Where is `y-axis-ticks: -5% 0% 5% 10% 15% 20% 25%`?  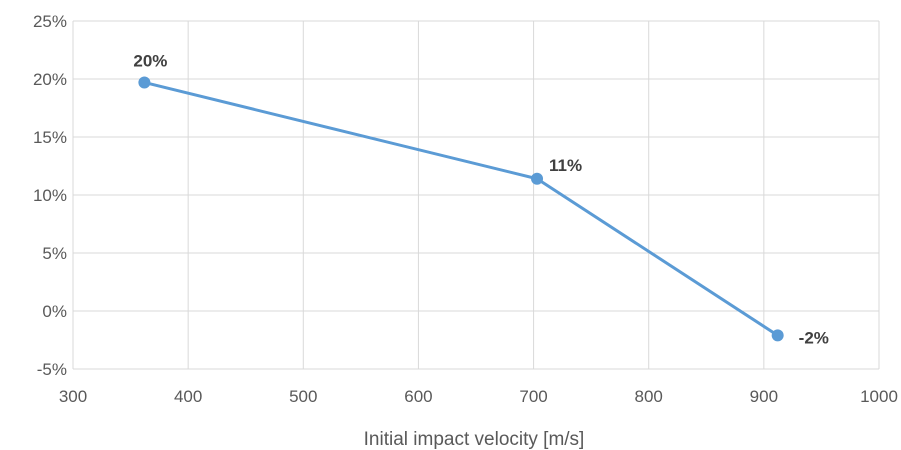 y-axis-ticks: -5% 0% 5% 10% 15% 20% 25% is located at coordinates (50, 195).